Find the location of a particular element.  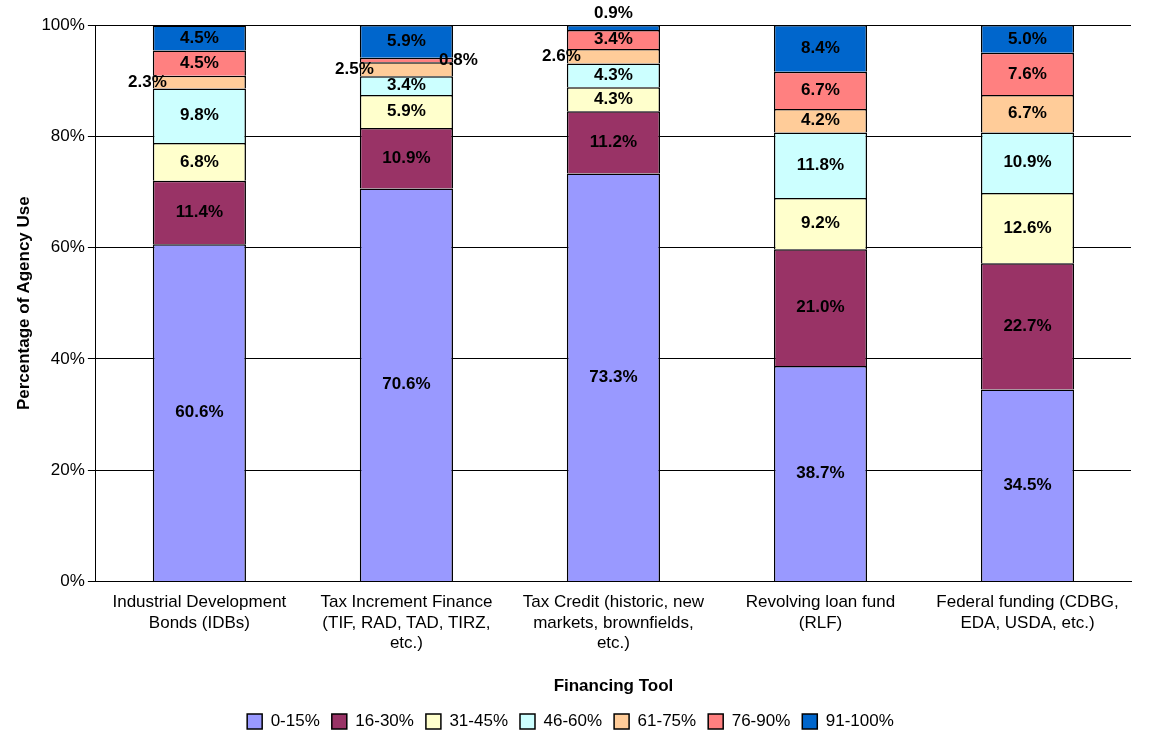

data-label: 9.8% is located at coordinates (199, 115).